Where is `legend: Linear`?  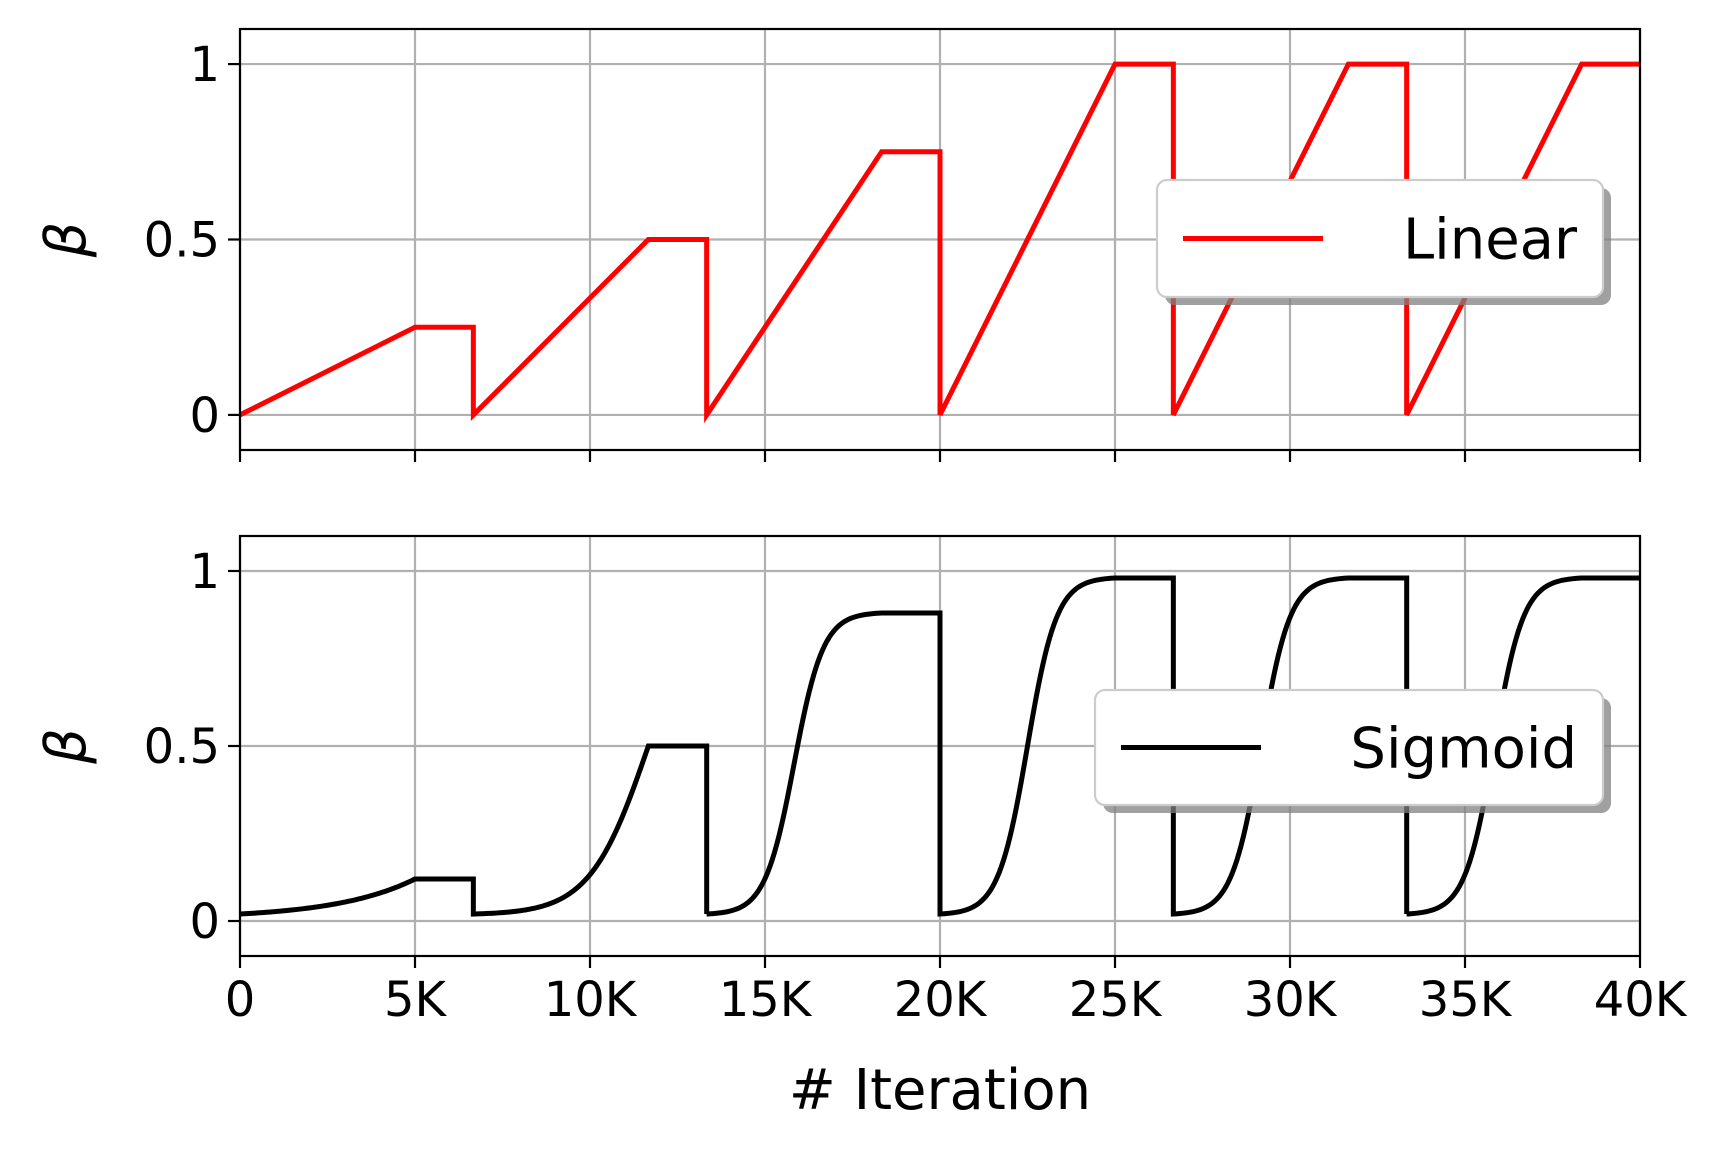
legend: Linear is located at coordinates (1383, 241).